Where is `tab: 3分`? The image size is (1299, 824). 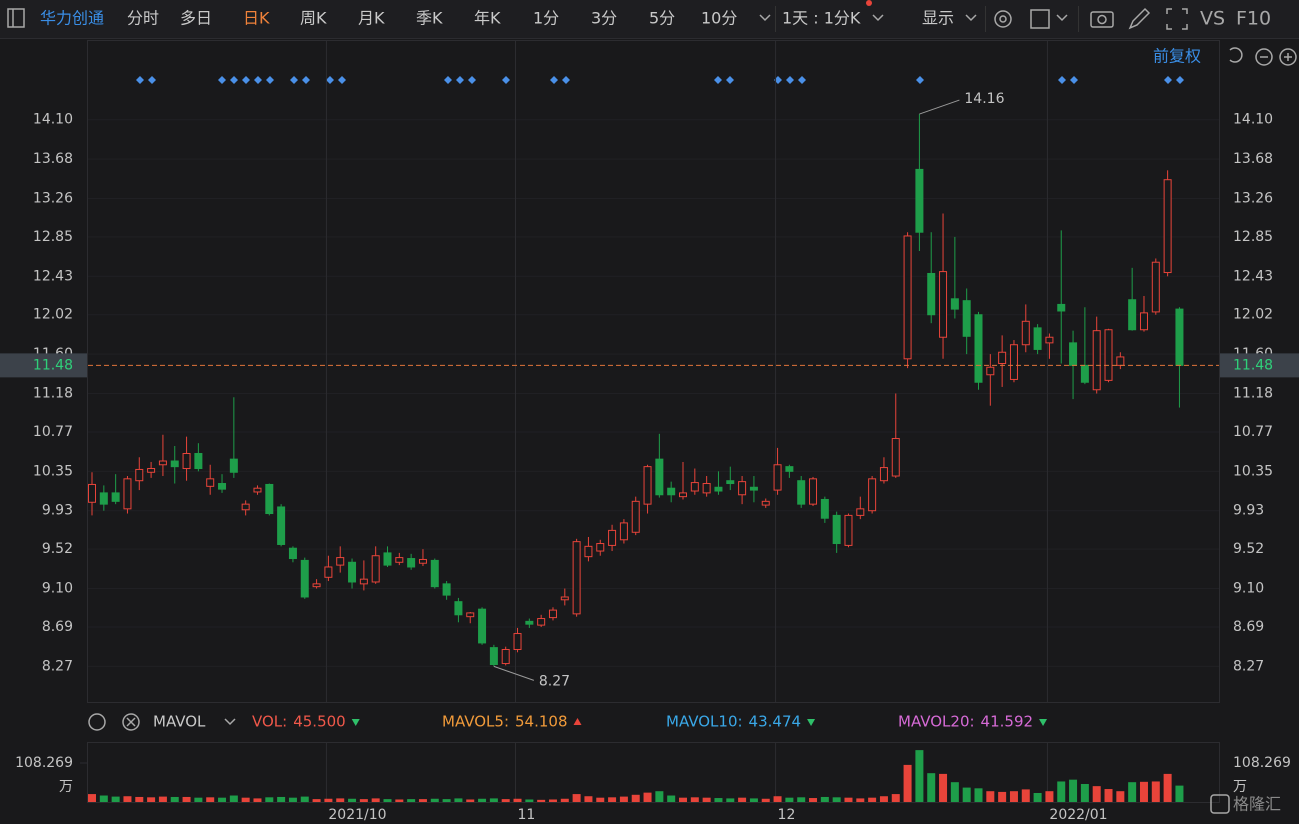
tab: 3分 is located at coordinates (604, 18).